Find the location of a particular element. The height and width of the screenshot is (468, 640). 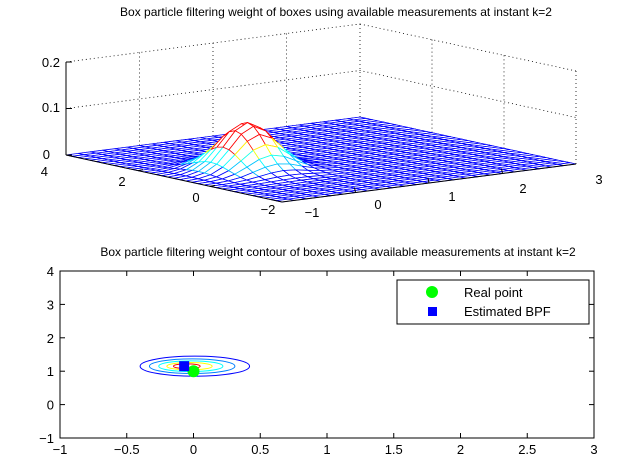

legend-estimated-bpf-label: Estimated BPF is located at coordinates (507, 311).